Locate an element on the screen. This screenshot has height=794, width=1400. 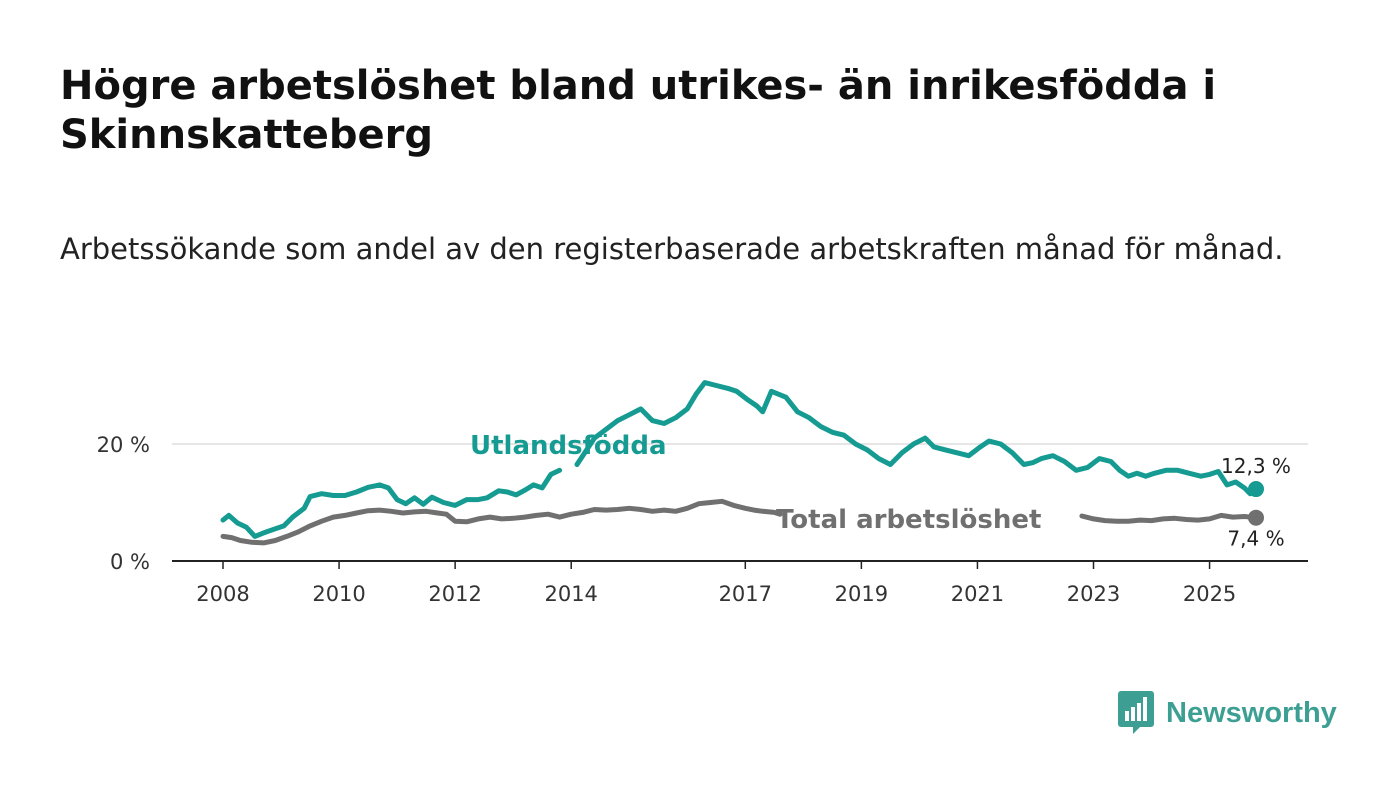
brand-name: Newsworthy is located at coordinates (1251, 712).